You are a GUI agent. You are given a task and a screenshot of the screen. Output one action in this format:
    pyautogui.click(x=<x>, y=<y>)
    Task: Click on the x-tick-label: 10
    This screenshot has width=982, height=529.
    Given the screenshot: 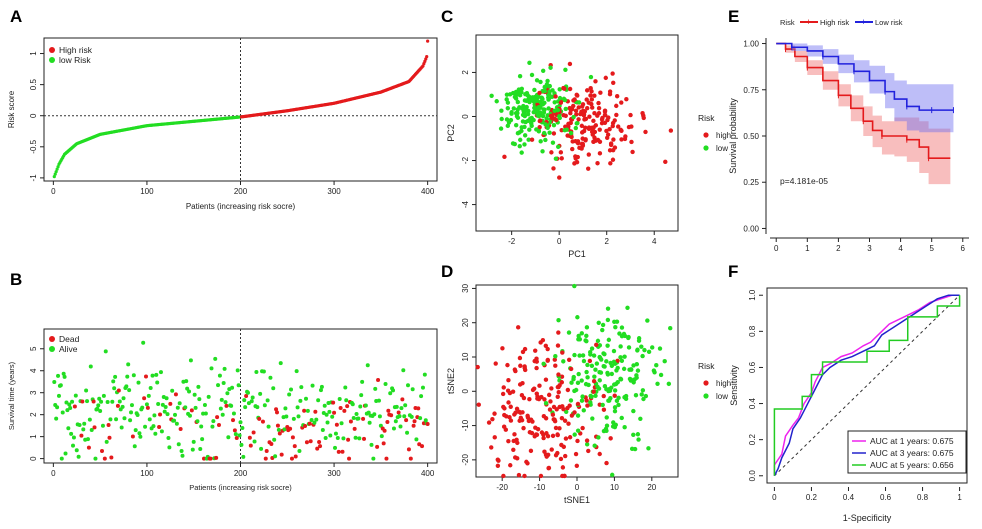 What is the action you would take?
    pyautogui.click(x=614, y=487)
    